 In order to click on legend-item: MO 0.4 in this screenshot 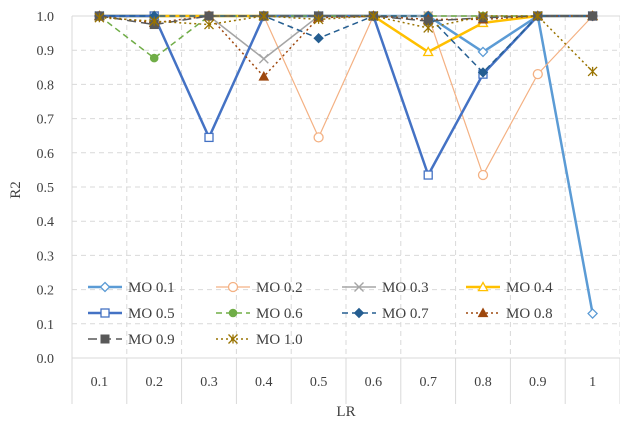, I will do `click(509, 288)`.